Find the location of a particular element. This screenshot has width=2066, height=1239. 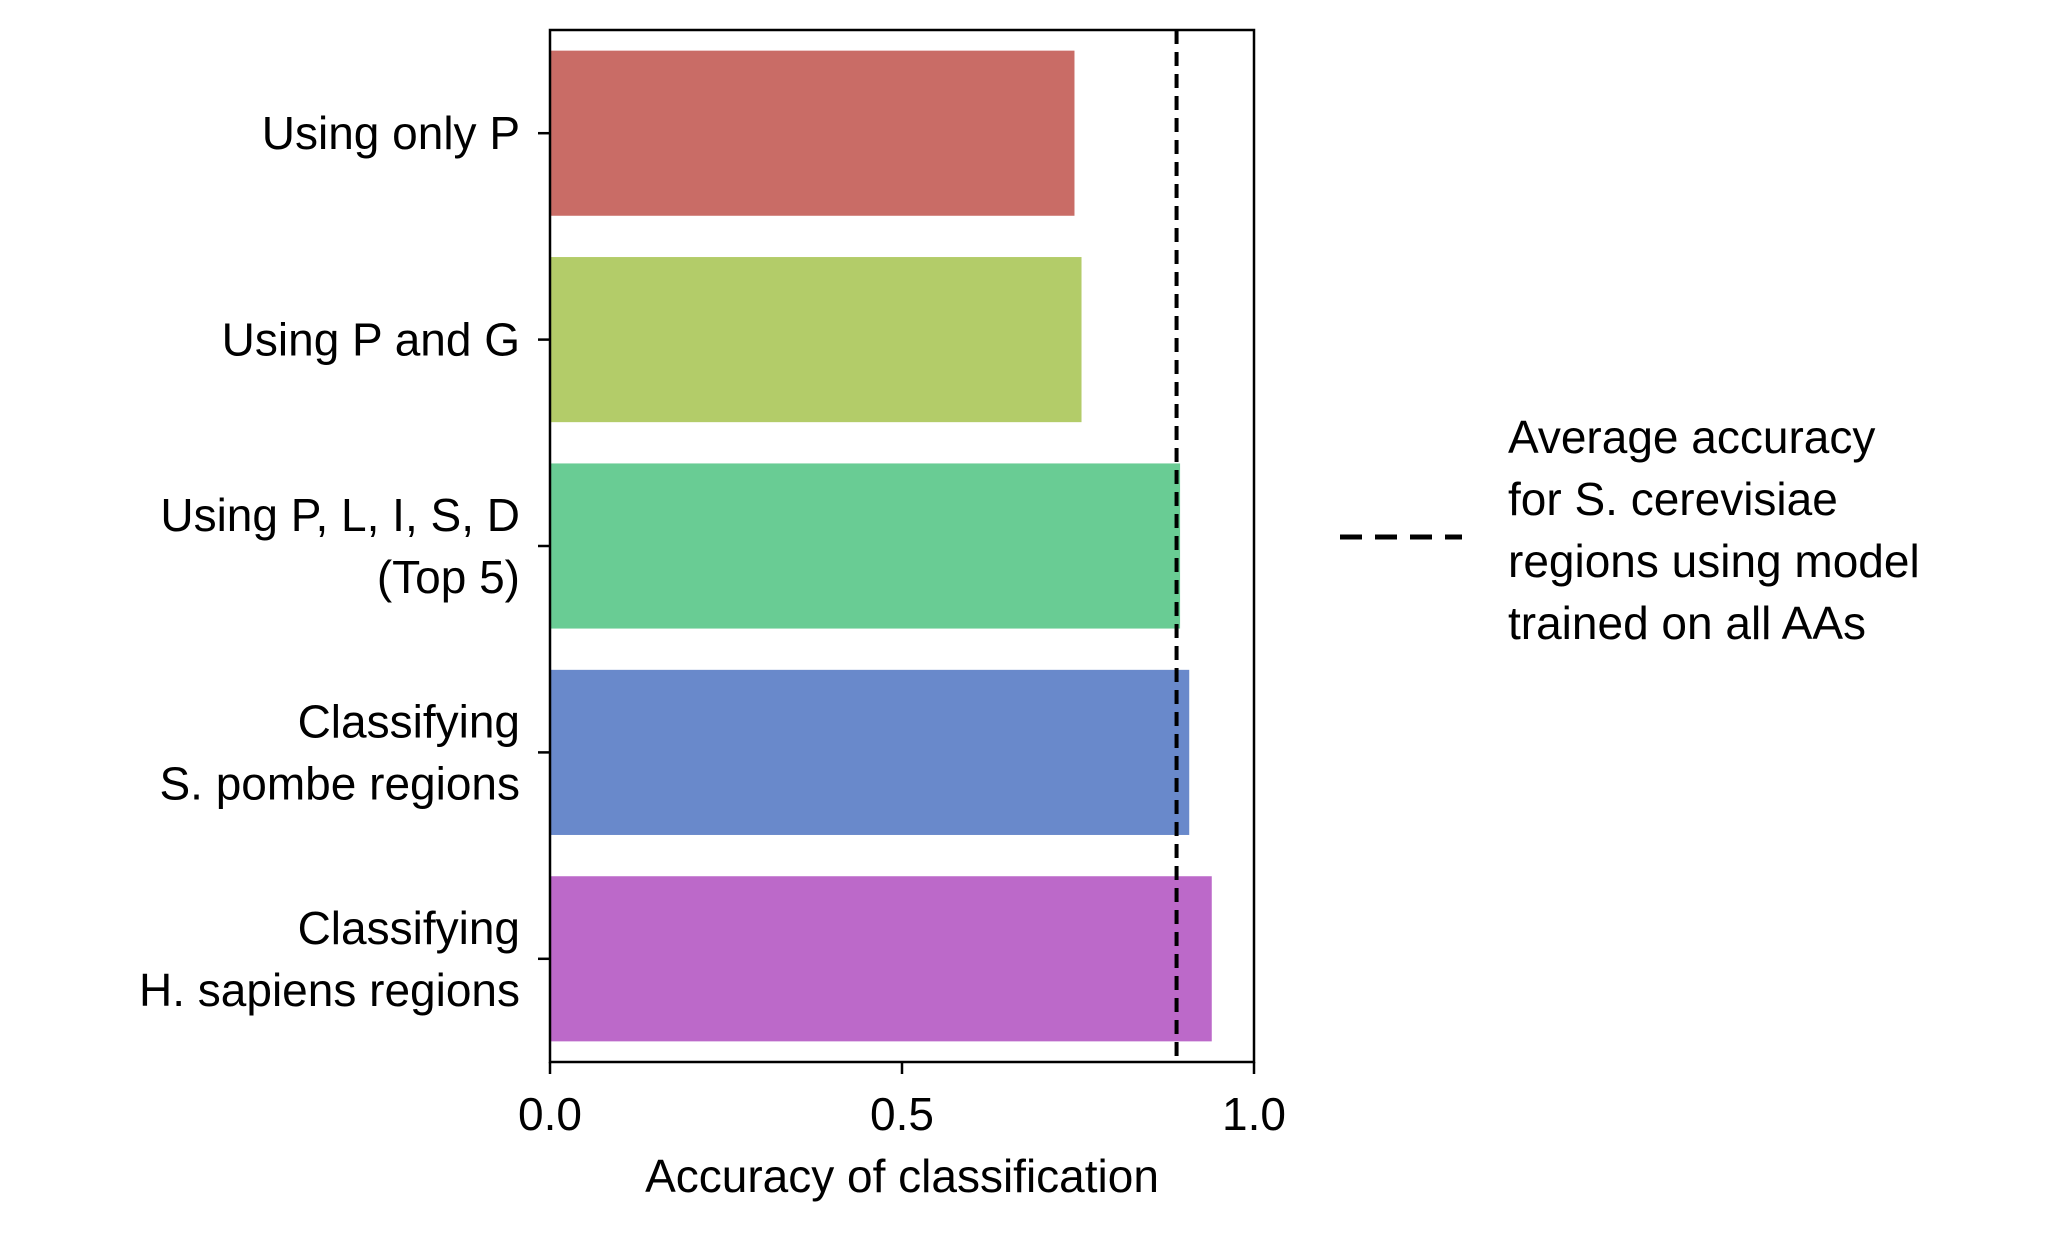

x-tick-label-2: 0.5 is located at coordinates (902, 1114).